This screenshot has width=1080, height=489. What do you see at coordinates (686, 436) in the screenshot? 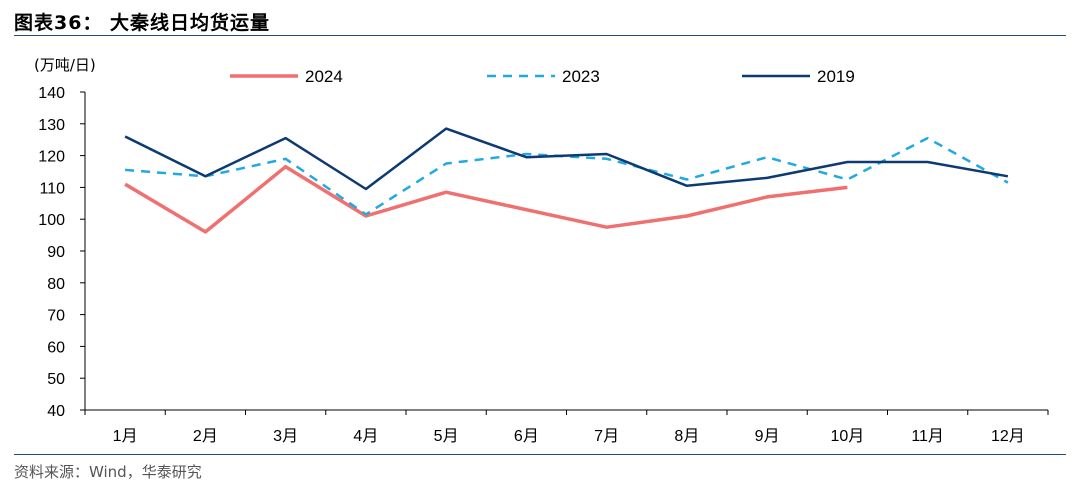
I see `x-tick-label: 8月` at bounding box center [686, 436].